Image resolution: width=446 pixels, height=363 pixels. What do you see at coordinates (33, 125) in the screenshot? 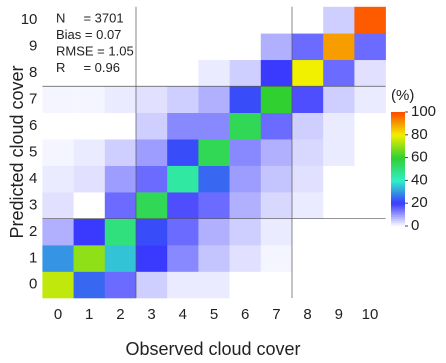
I see `y-tick-label: 6` at bounding box center [33, 125].